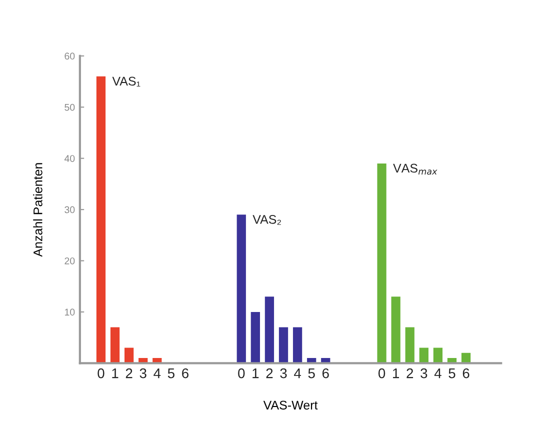  What do you see at coordinates (37, 210) in the screenshot?
I see `y-axis-title: Anzahl Patienten` at bounding box center [37, 210].